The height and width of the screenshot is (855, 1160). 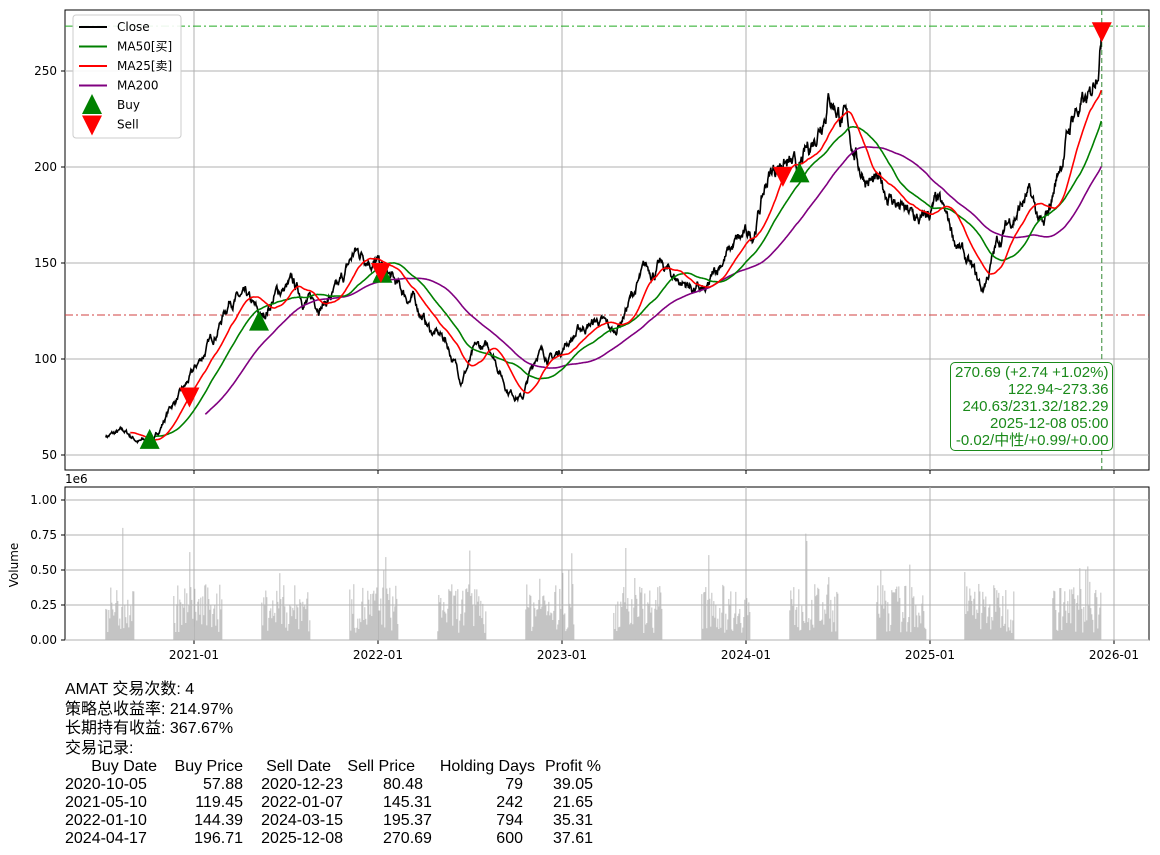 I want to click on info-time: 2025-12-08 05:00, so click(x=1049, y=423).